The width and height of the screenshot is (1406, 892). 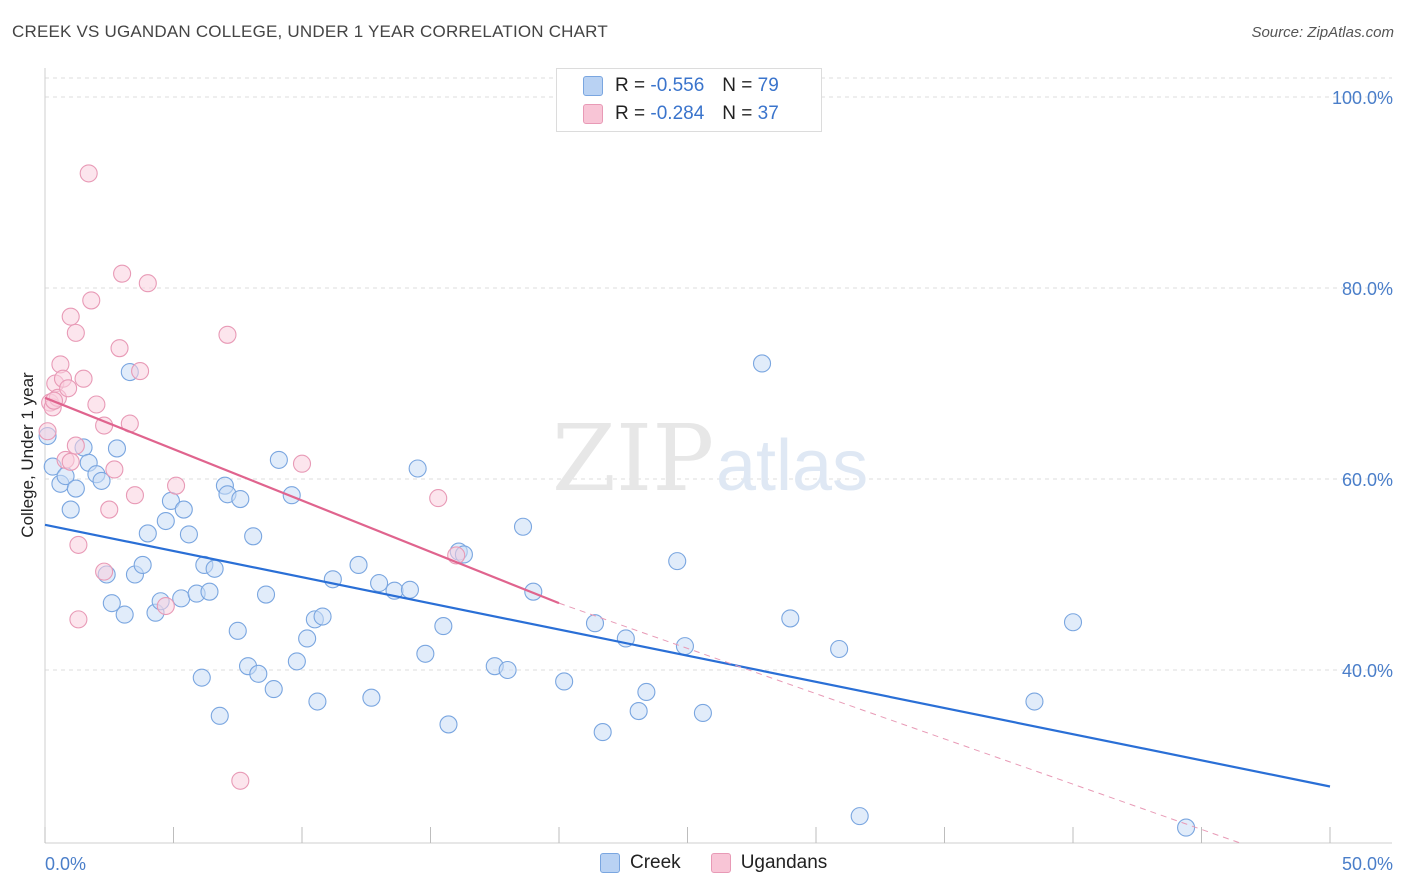 What do you see at coordinates (65, 864) in the screenshot?
I see `x-tick-label: 0.0%` at bounding box center [65, 864].